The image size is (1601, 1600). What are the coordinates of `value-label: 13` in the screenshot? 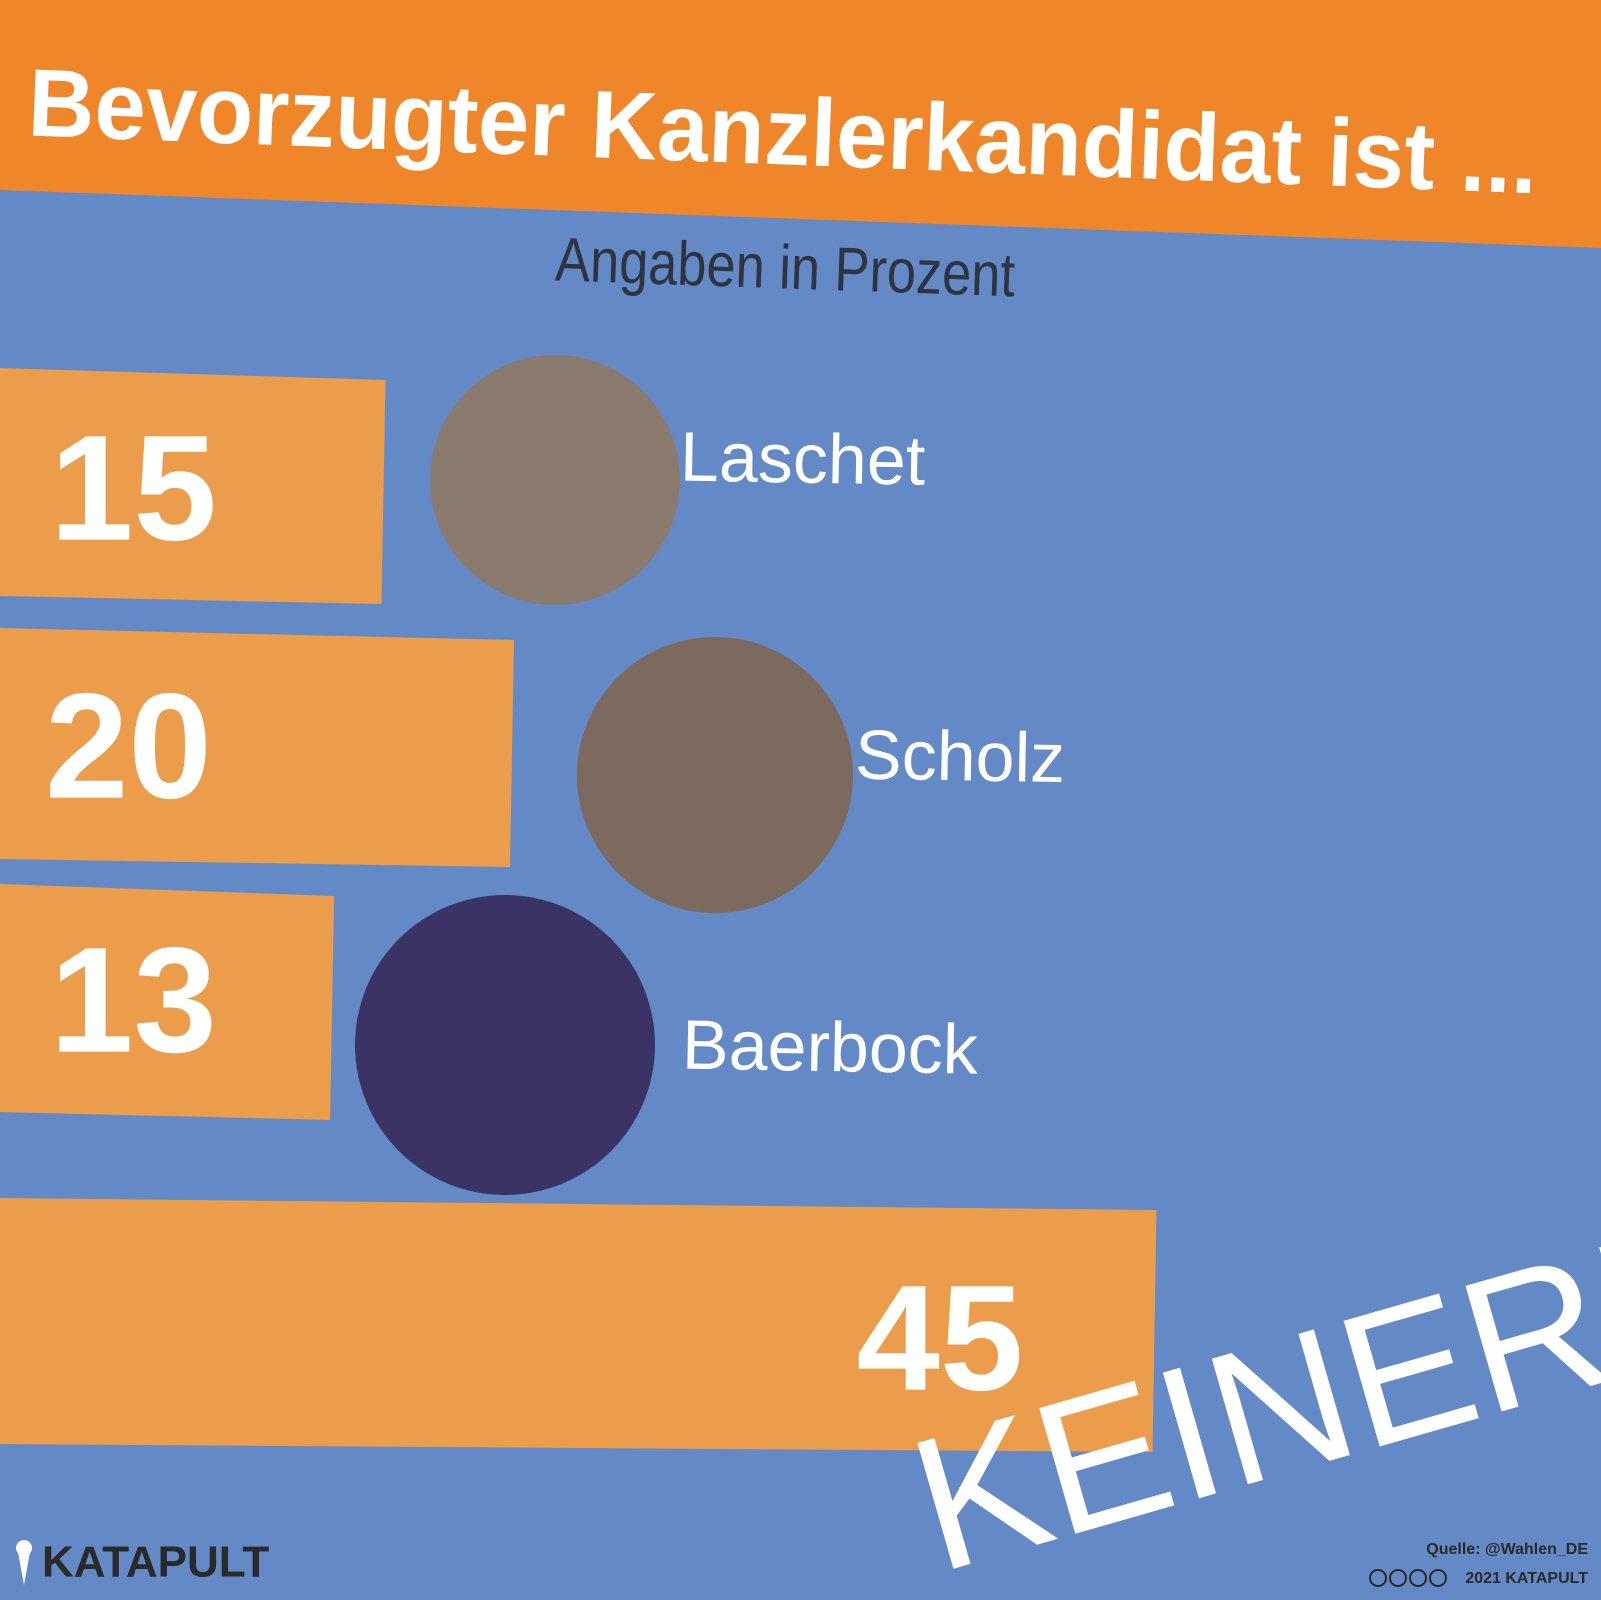 It's located at (133, 1000).